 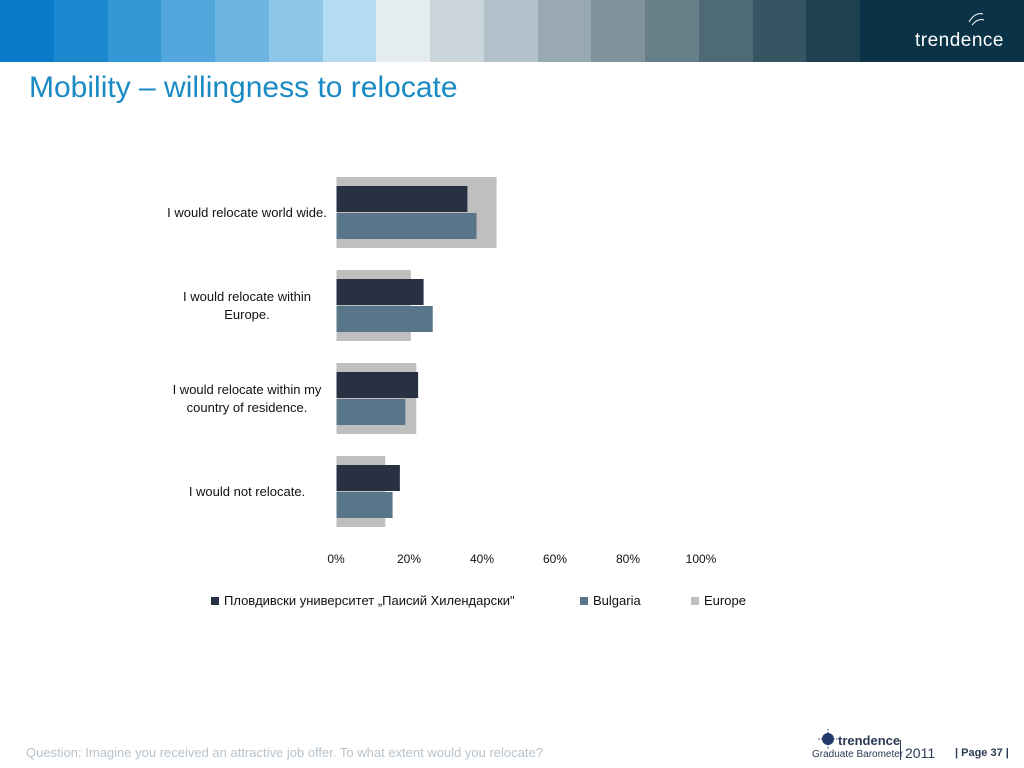 I want to click on legend-item-europe: Europe, so click(x=718, y=600).